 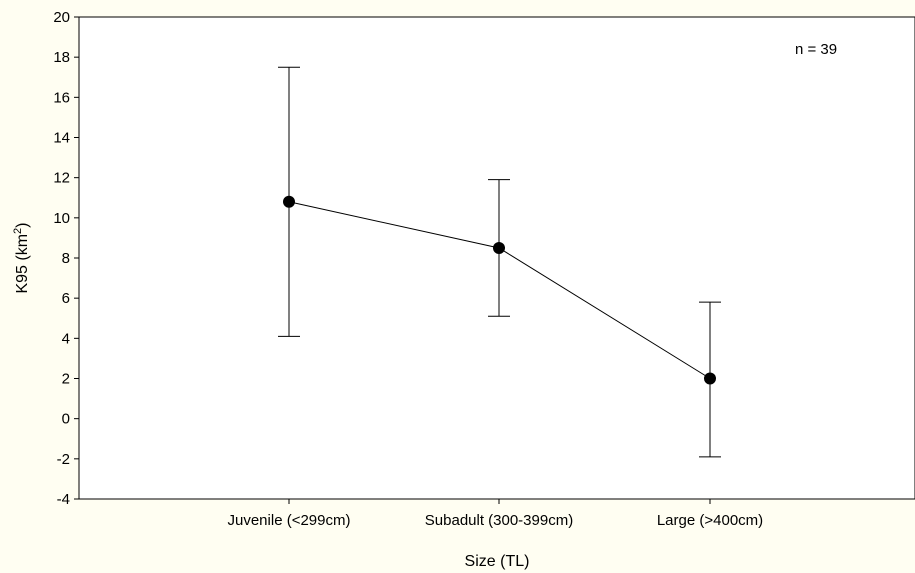 I want to click on y-tick-label: 18, so click(x=61, y=57).